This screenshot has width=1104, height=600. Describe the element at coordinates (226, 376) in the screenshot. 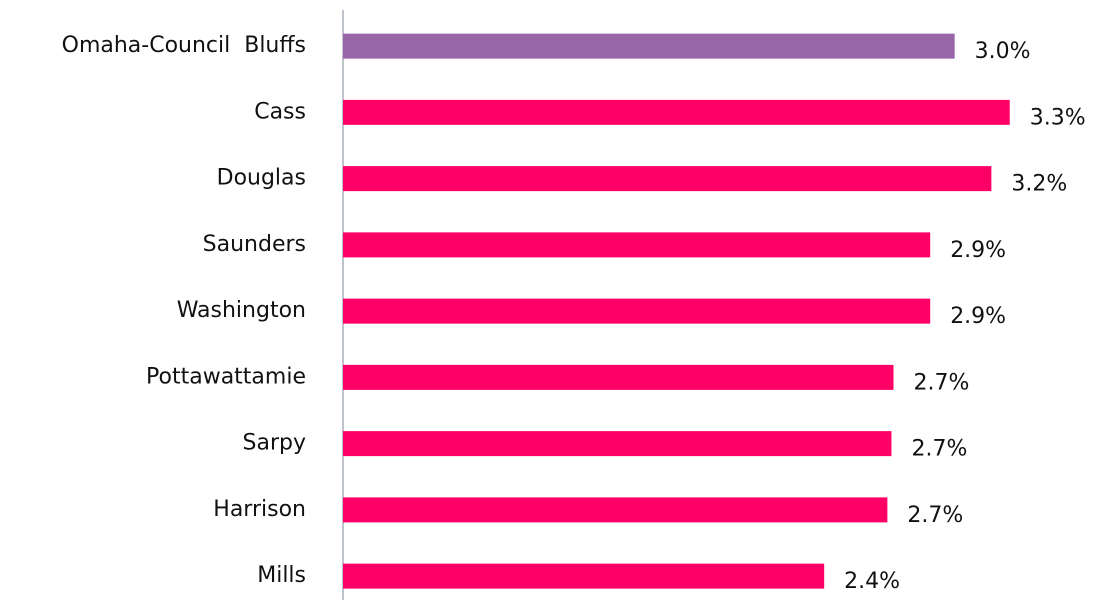

I see `category-label: Pottawattamie` at that location.